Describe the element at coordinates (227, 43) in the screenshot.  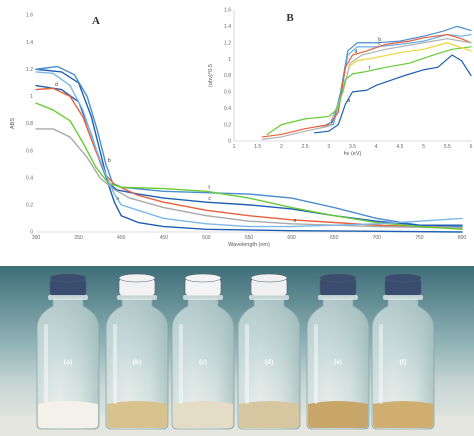
I see `panel-b-y-tick-label: 1.2` at that location.